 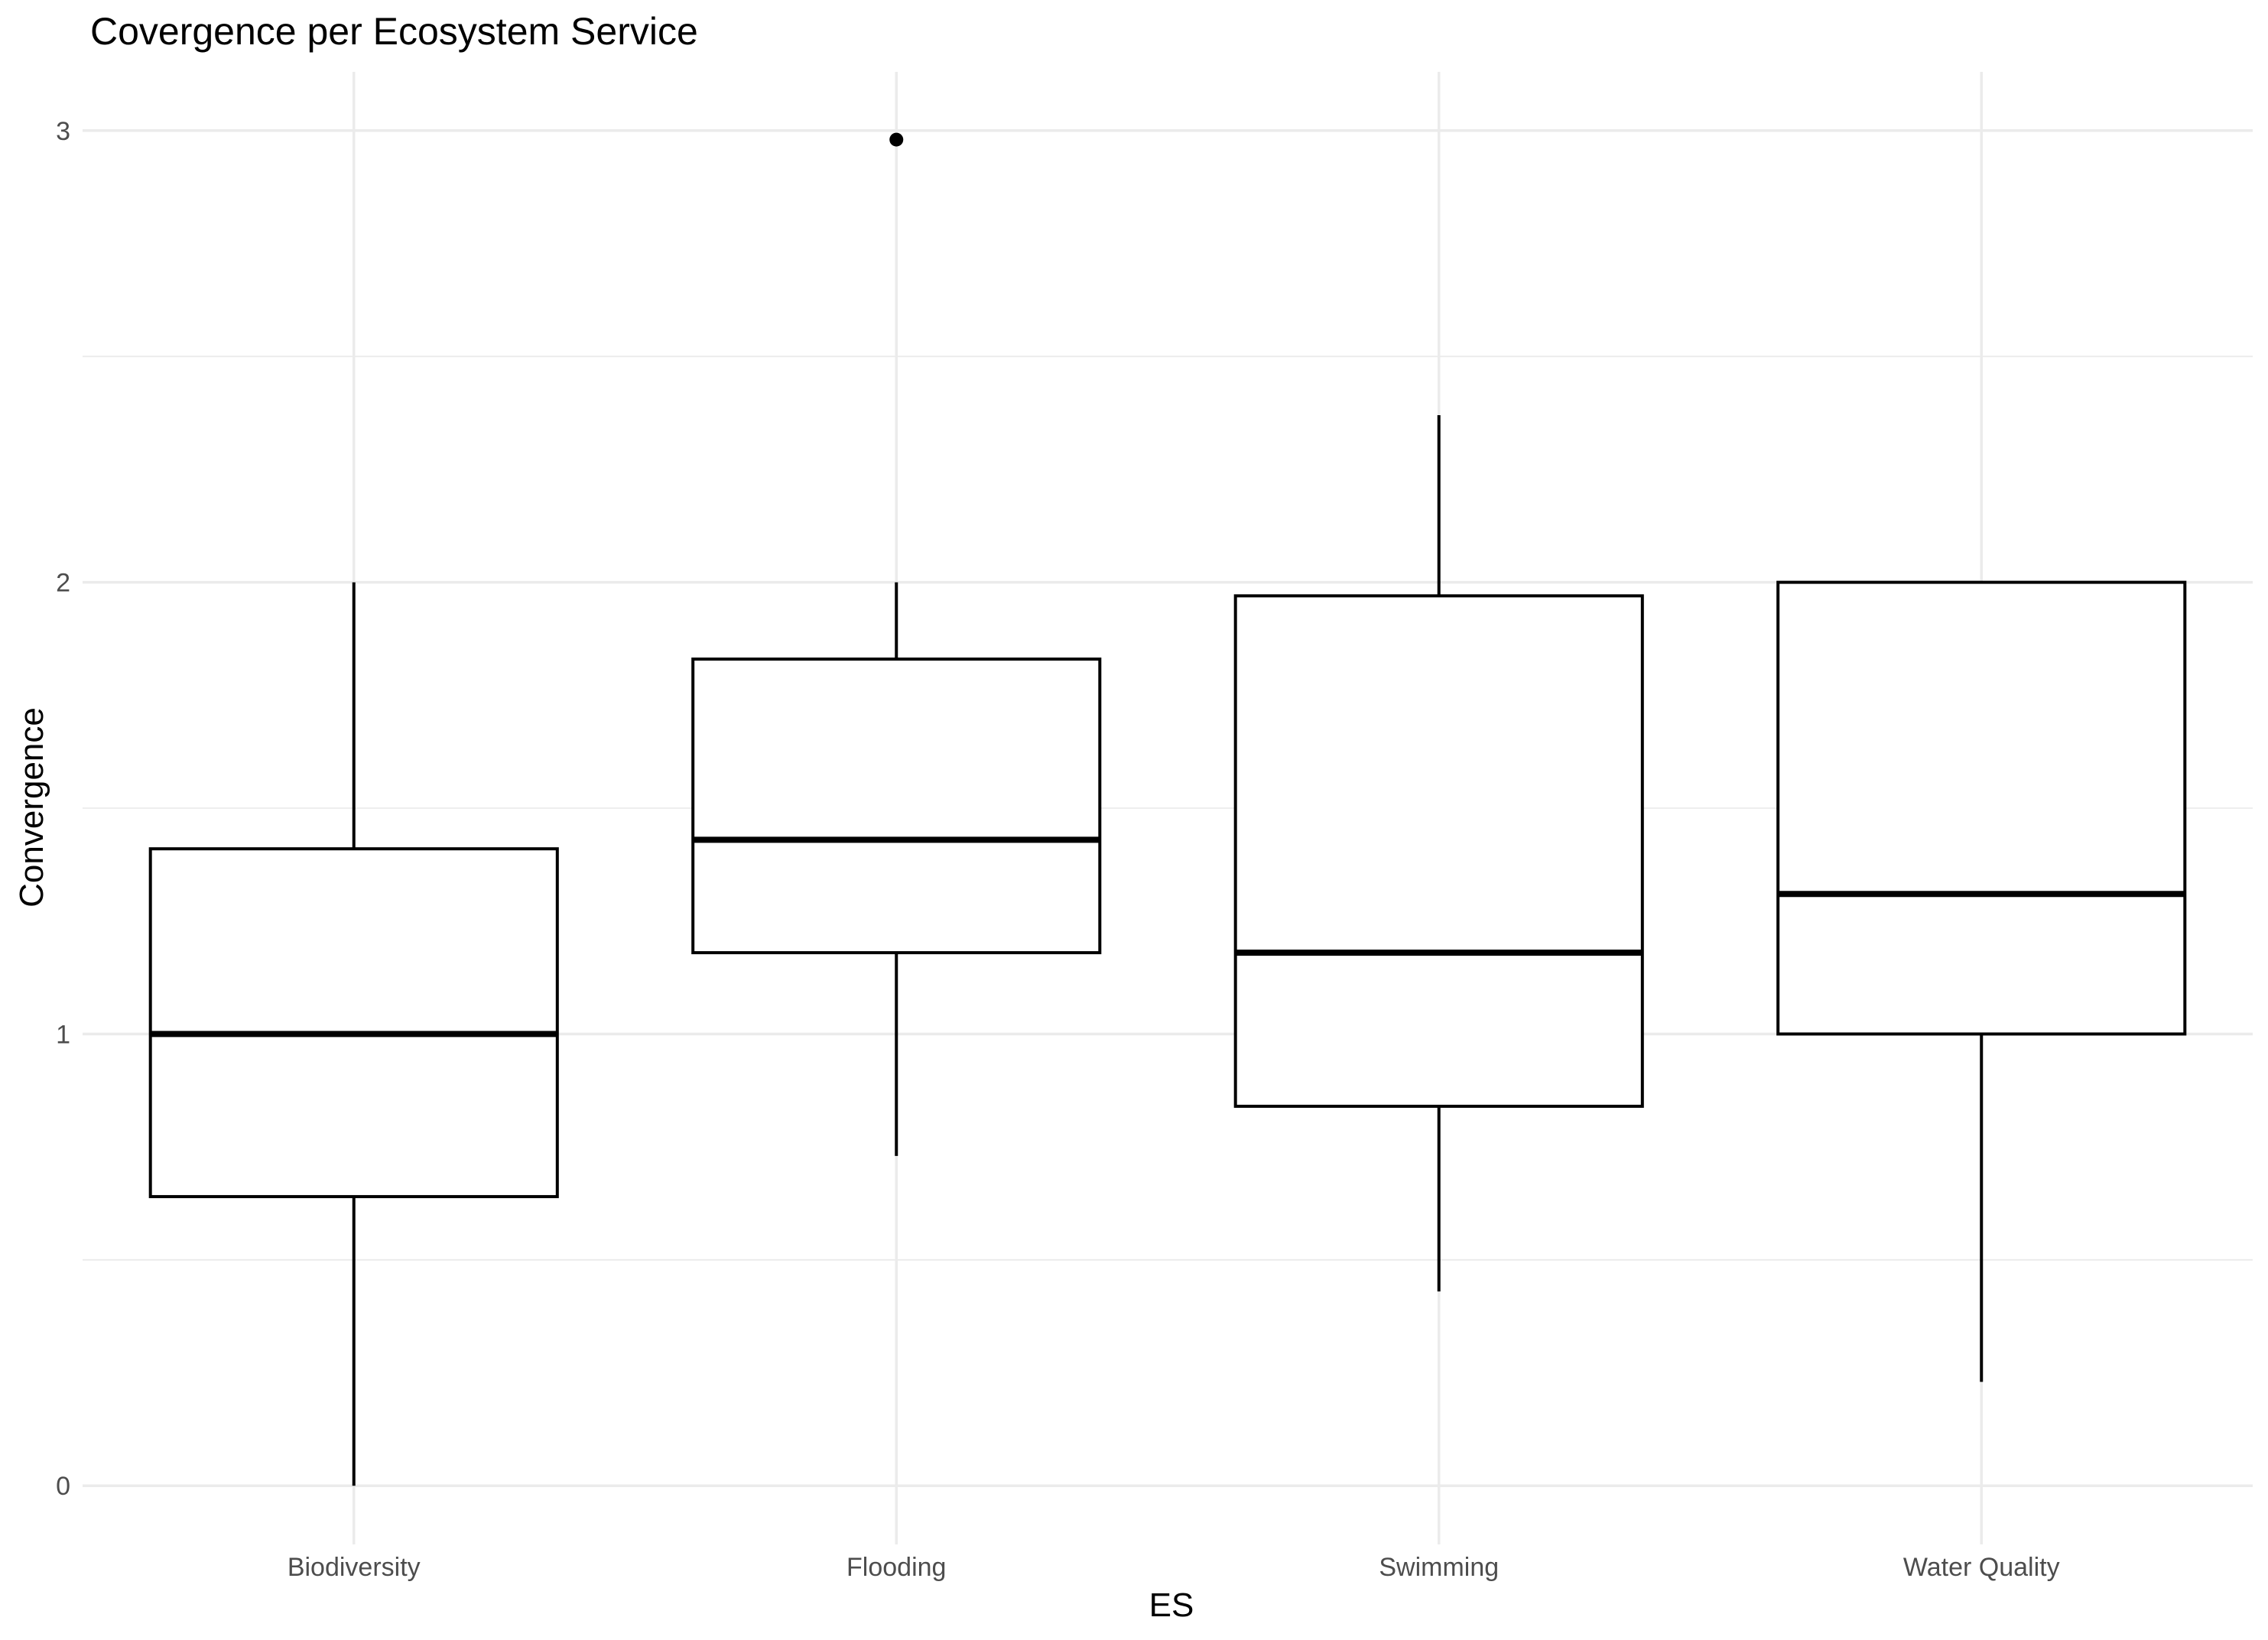 I want to click on x-tick-label: Flooding, so click(x=896, y=1567).